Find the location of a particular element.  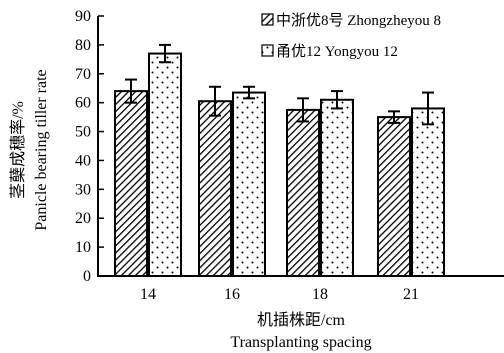

y-axis-label-en: Panicle bearing tiller rate is located at coordinates (41, 149).